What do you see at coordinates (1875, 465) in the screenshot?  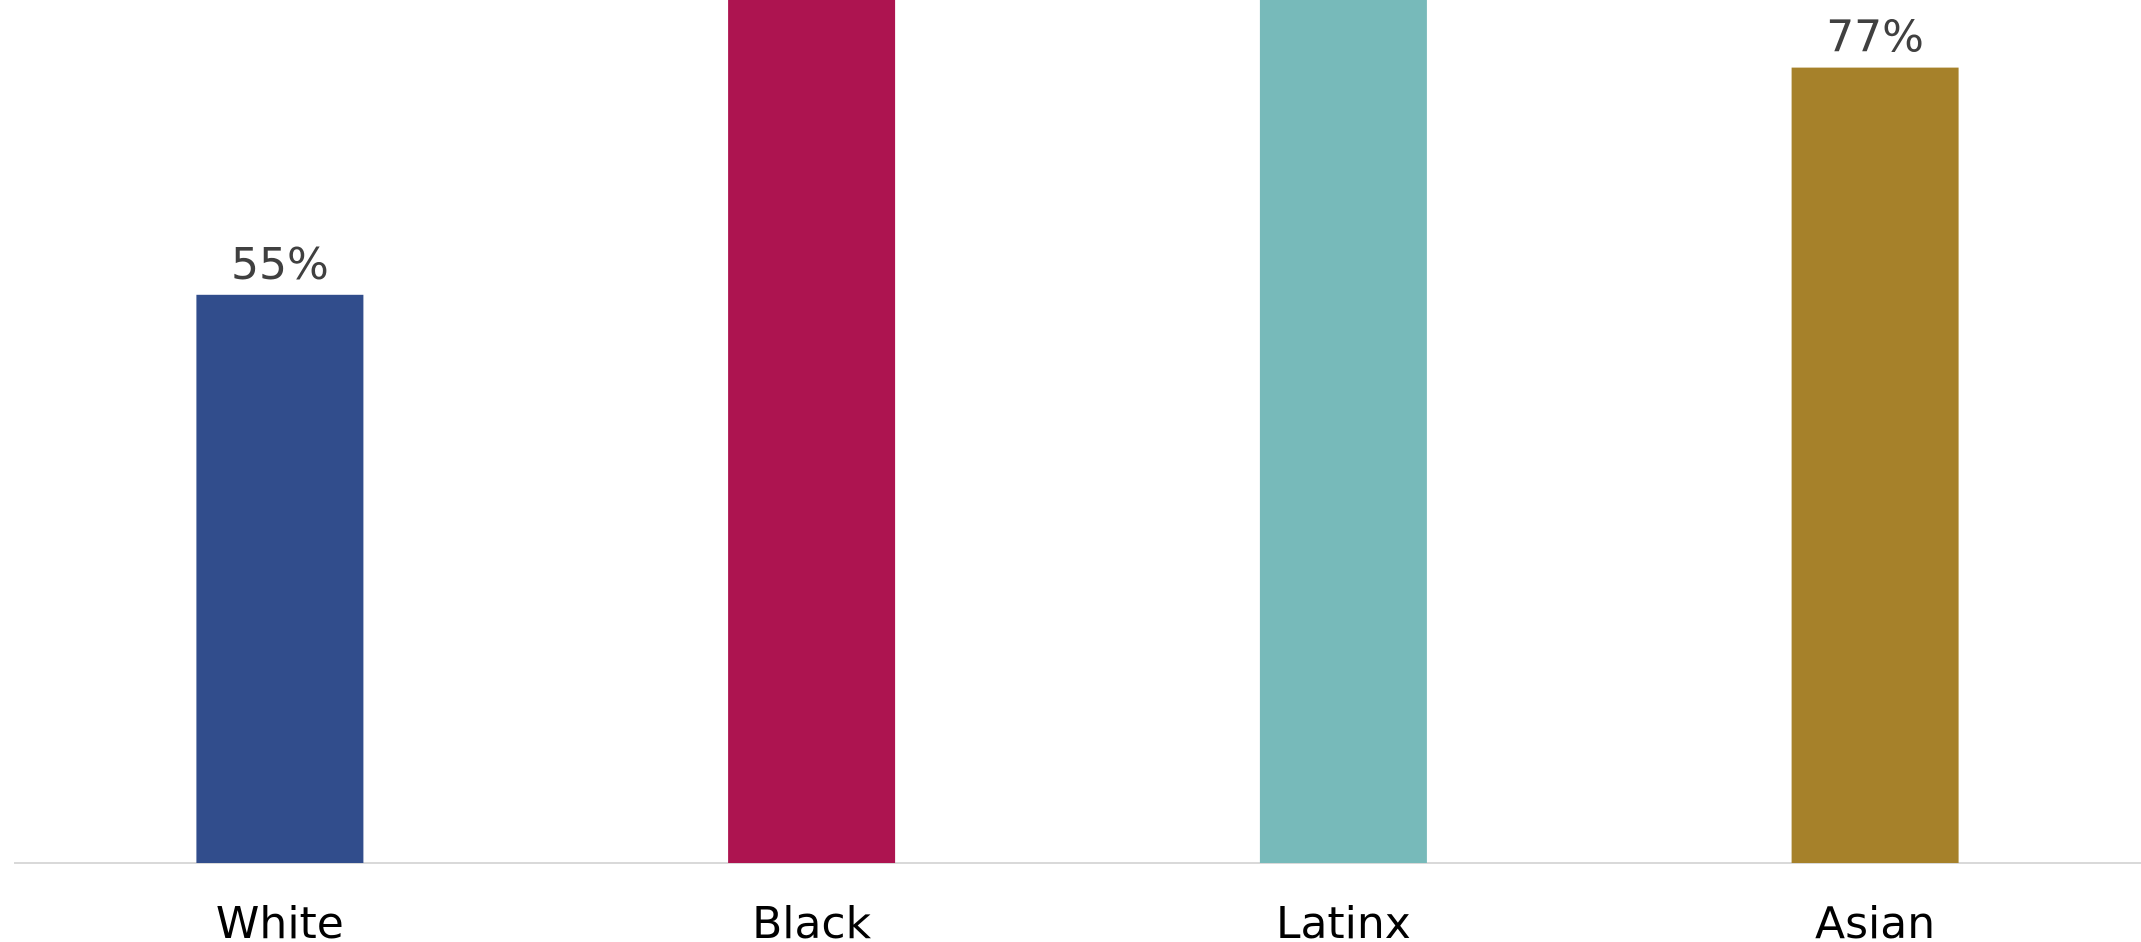 I see `bar-asian` at bounding box center [1875, 465].